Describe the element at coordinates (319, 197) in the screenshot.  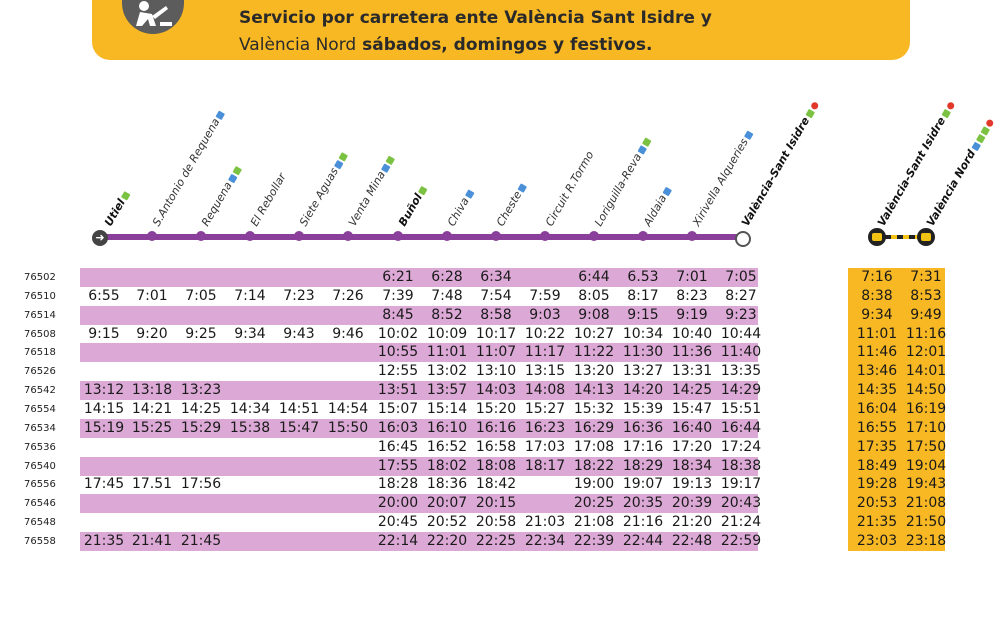
I see `station-name: Siete Aguas` at that location.